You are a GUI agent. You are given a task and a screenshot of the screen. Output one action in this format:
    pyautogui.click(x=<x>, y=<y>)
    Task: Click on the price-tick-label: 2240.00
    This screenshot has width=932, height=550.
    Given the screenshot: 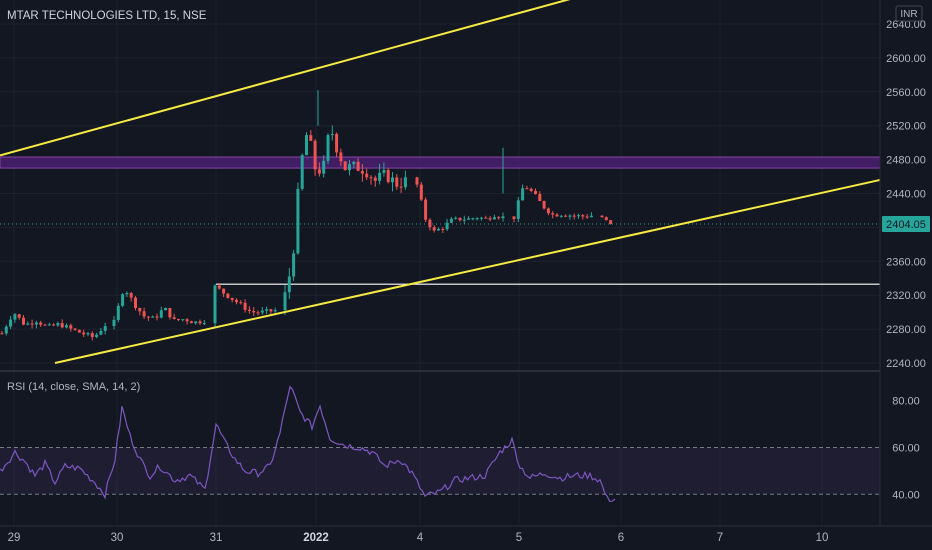 What is the action you would take?
    pyautogui.click(x=906, y=364)
    